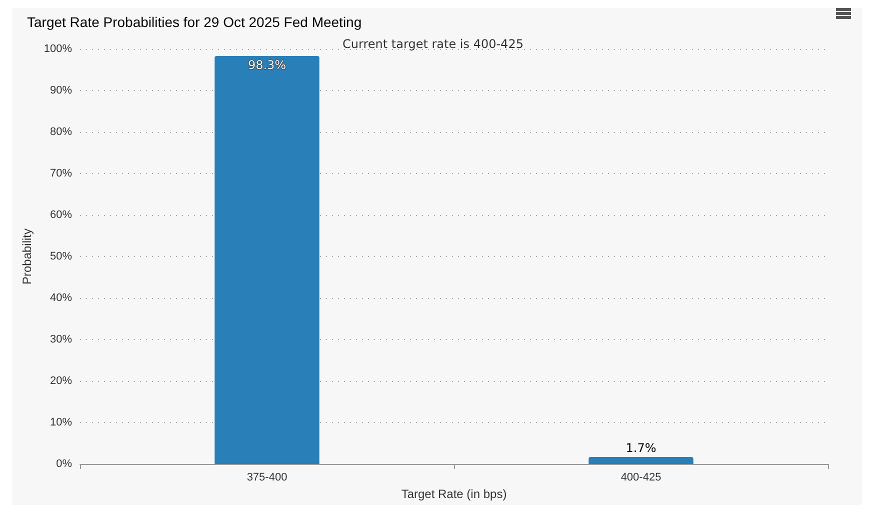  I want to click on y-tick-label: 70%, so click(61, 174).